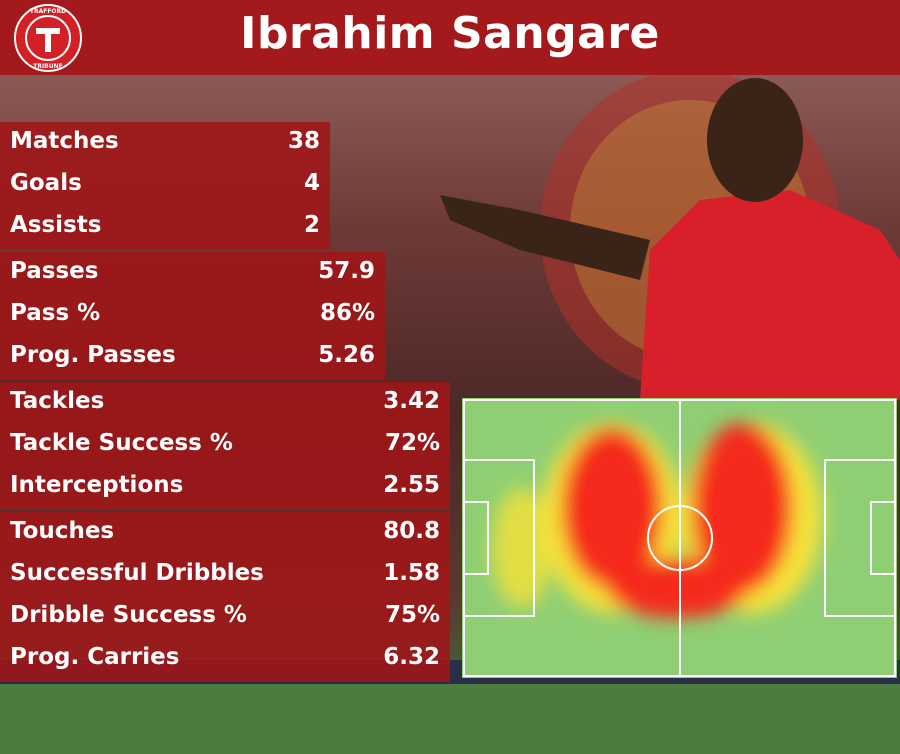  What do you see at coordinates (225, 533) in the screenshot?
I see `stat-row: Touches 80.8` at bounding box center [225, 533].